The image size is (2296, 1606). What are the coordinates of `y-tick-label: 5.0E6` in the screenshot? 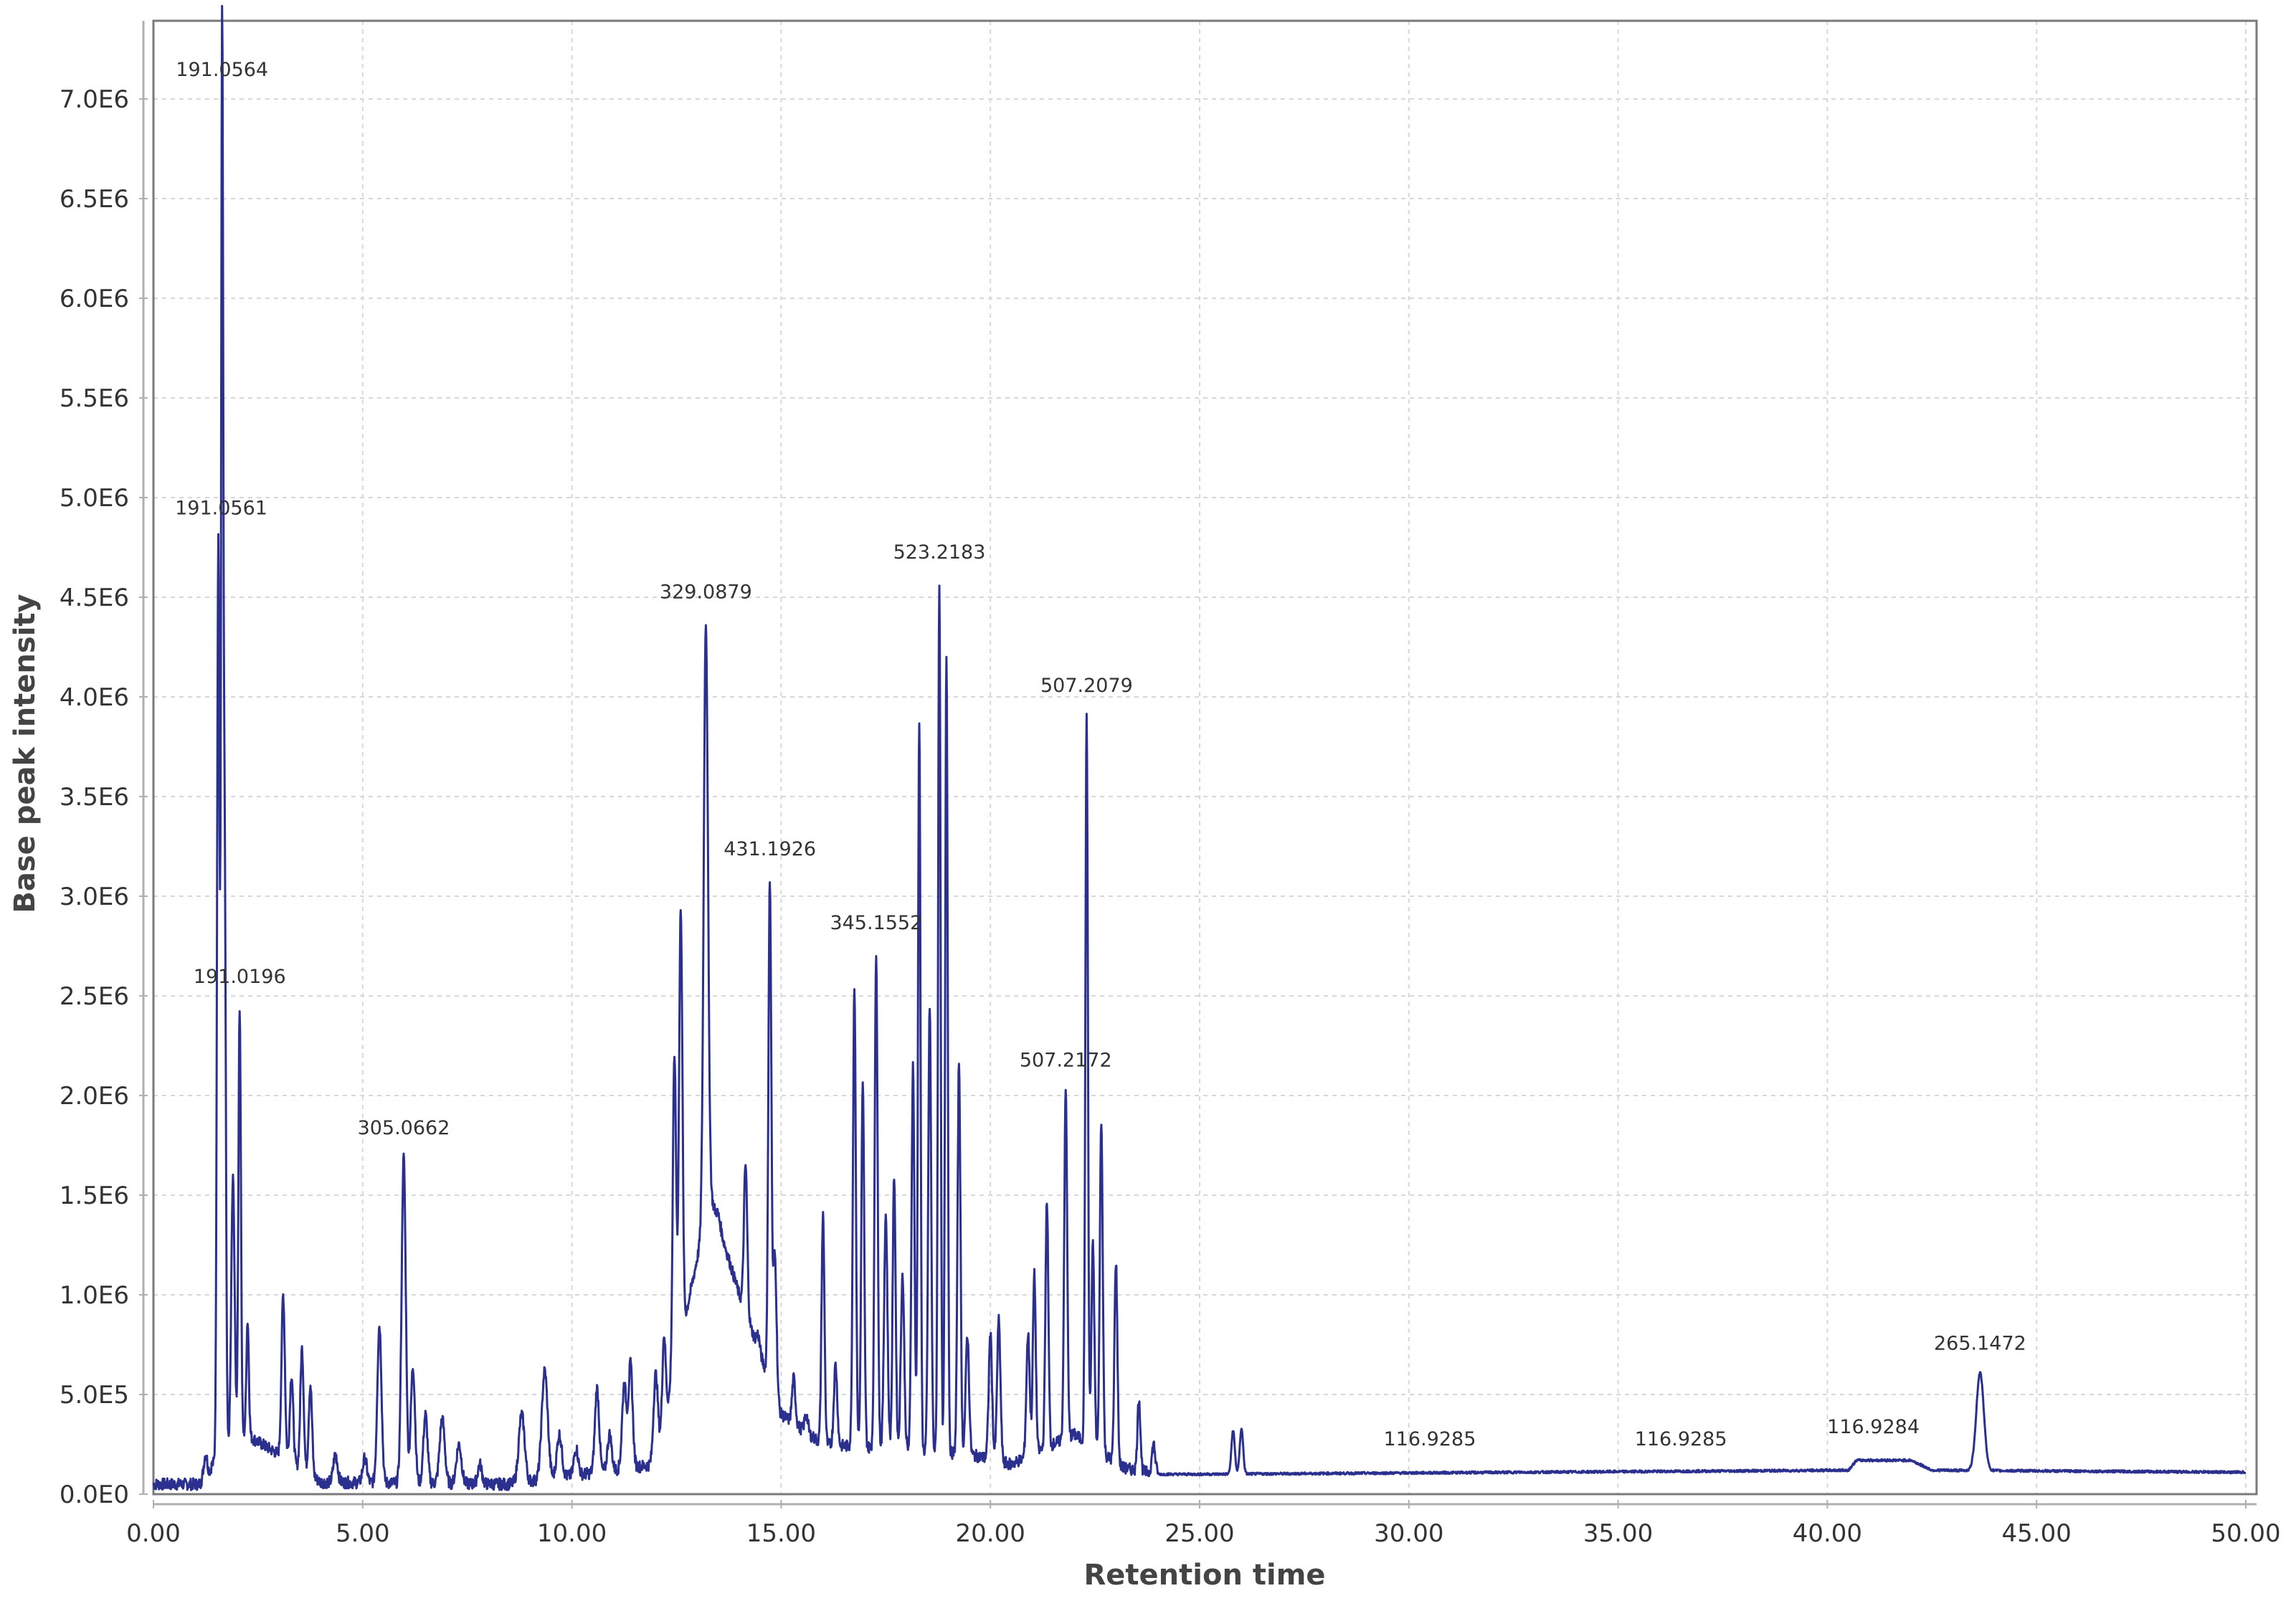 It's located at (94, 498).